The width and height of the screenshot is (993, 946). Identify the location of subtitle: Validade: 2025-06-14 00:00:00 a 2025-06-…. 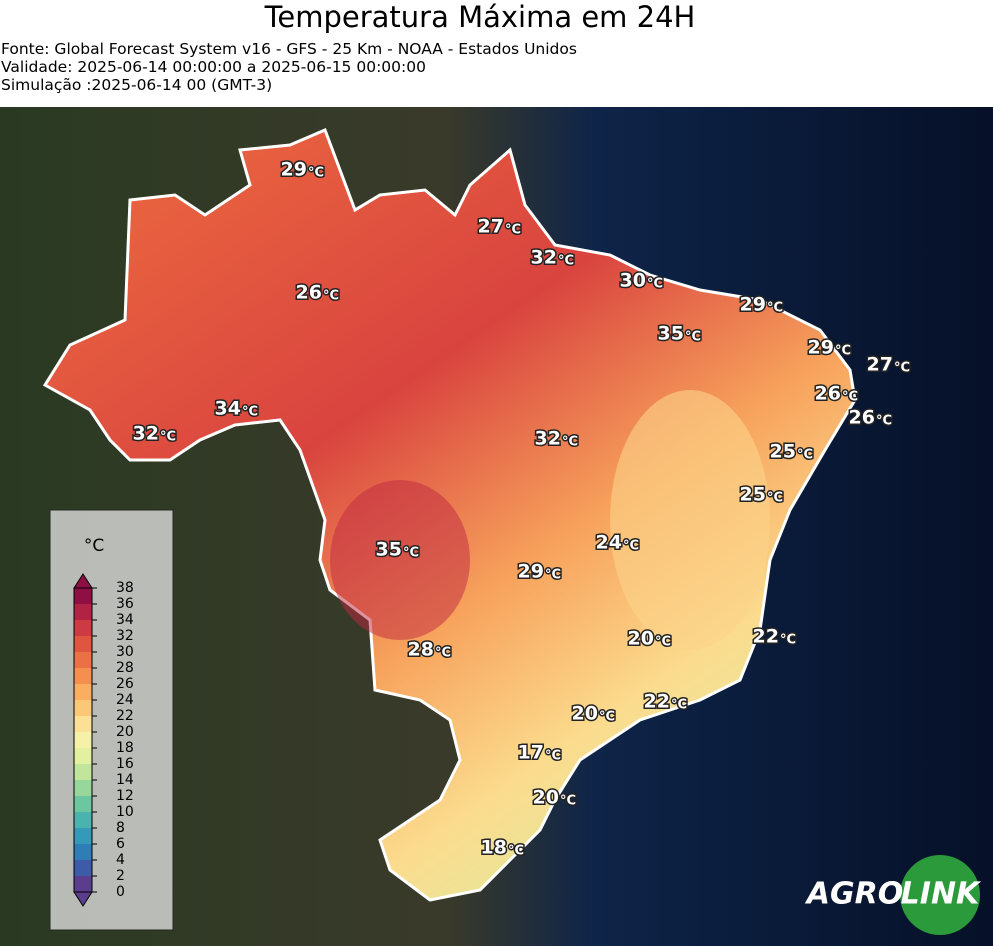
(213, 67).